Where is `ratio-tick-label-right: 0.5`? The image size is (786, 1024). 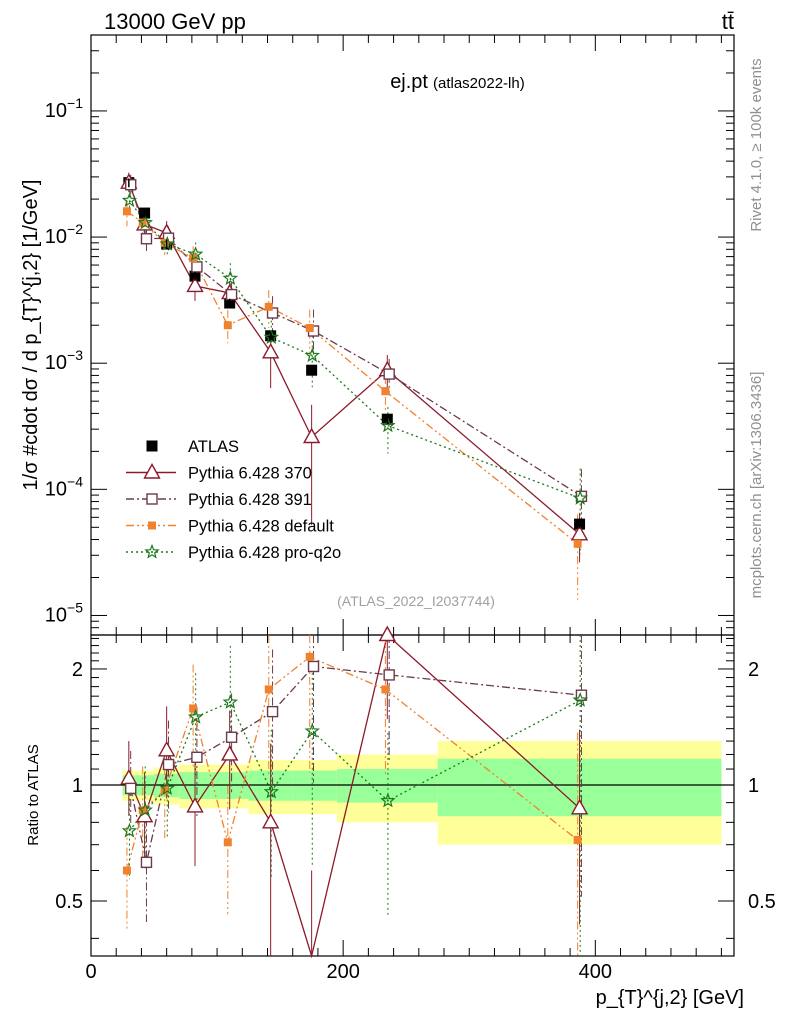
ratio-tick-label-right: 0.5 is located at coordinates (762, 902).